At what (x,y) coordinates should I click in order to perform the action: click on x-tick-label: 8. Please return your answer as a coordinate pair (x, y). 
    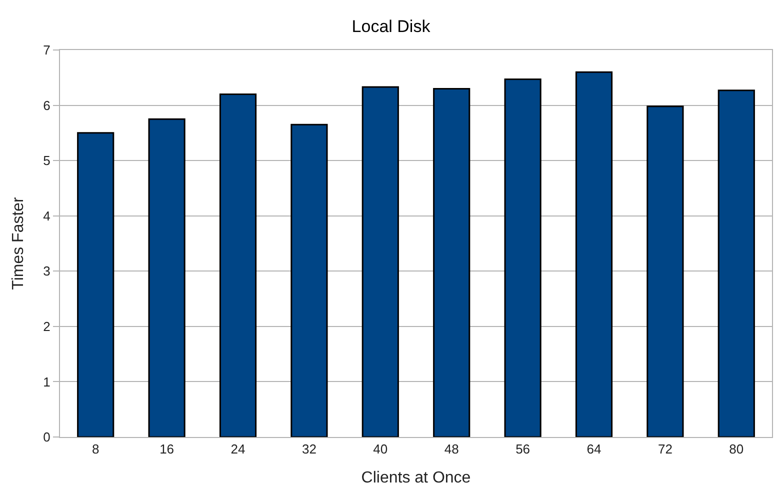
    Looking at the image, I should click on (96, 449).